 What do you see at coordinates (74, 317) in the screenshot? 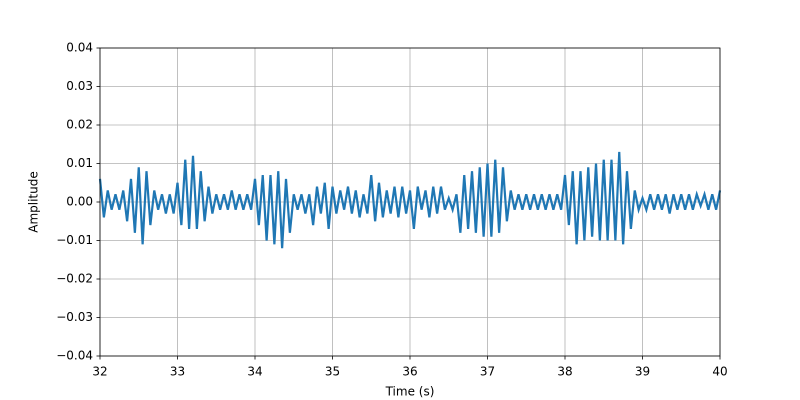
I see `y-tick-label: −0.03` at bounding box center [74, 317].